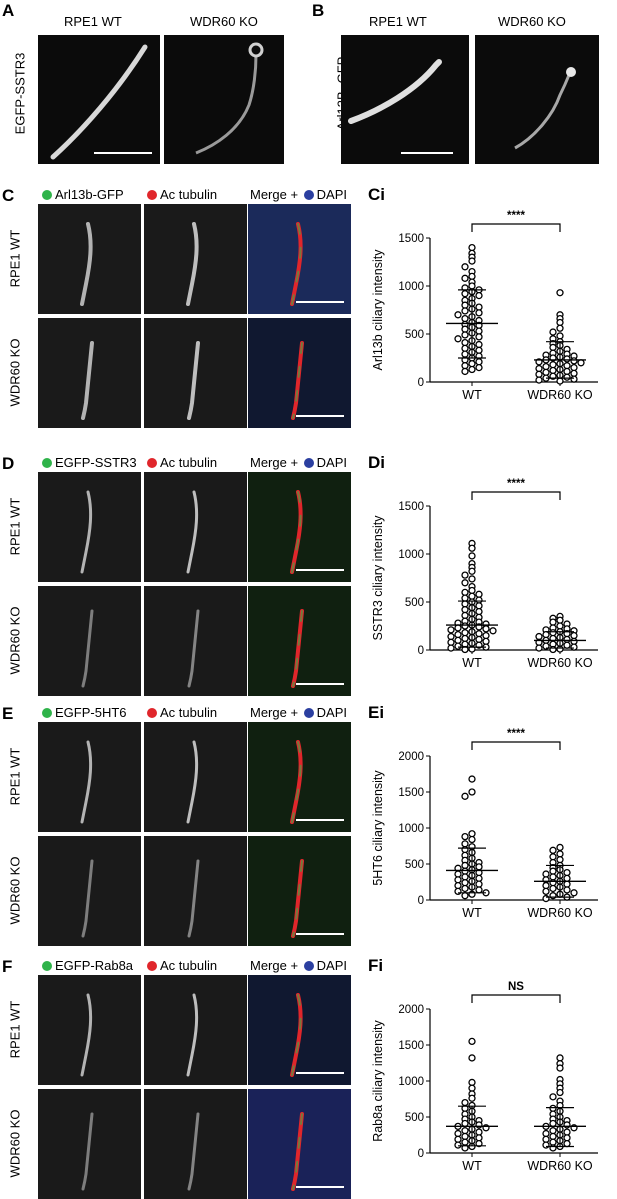  What do you see at coordinates (89, 373) in the screenshot?
I see `micrograph-c-ko-marker` at bounding box center [89, 373].